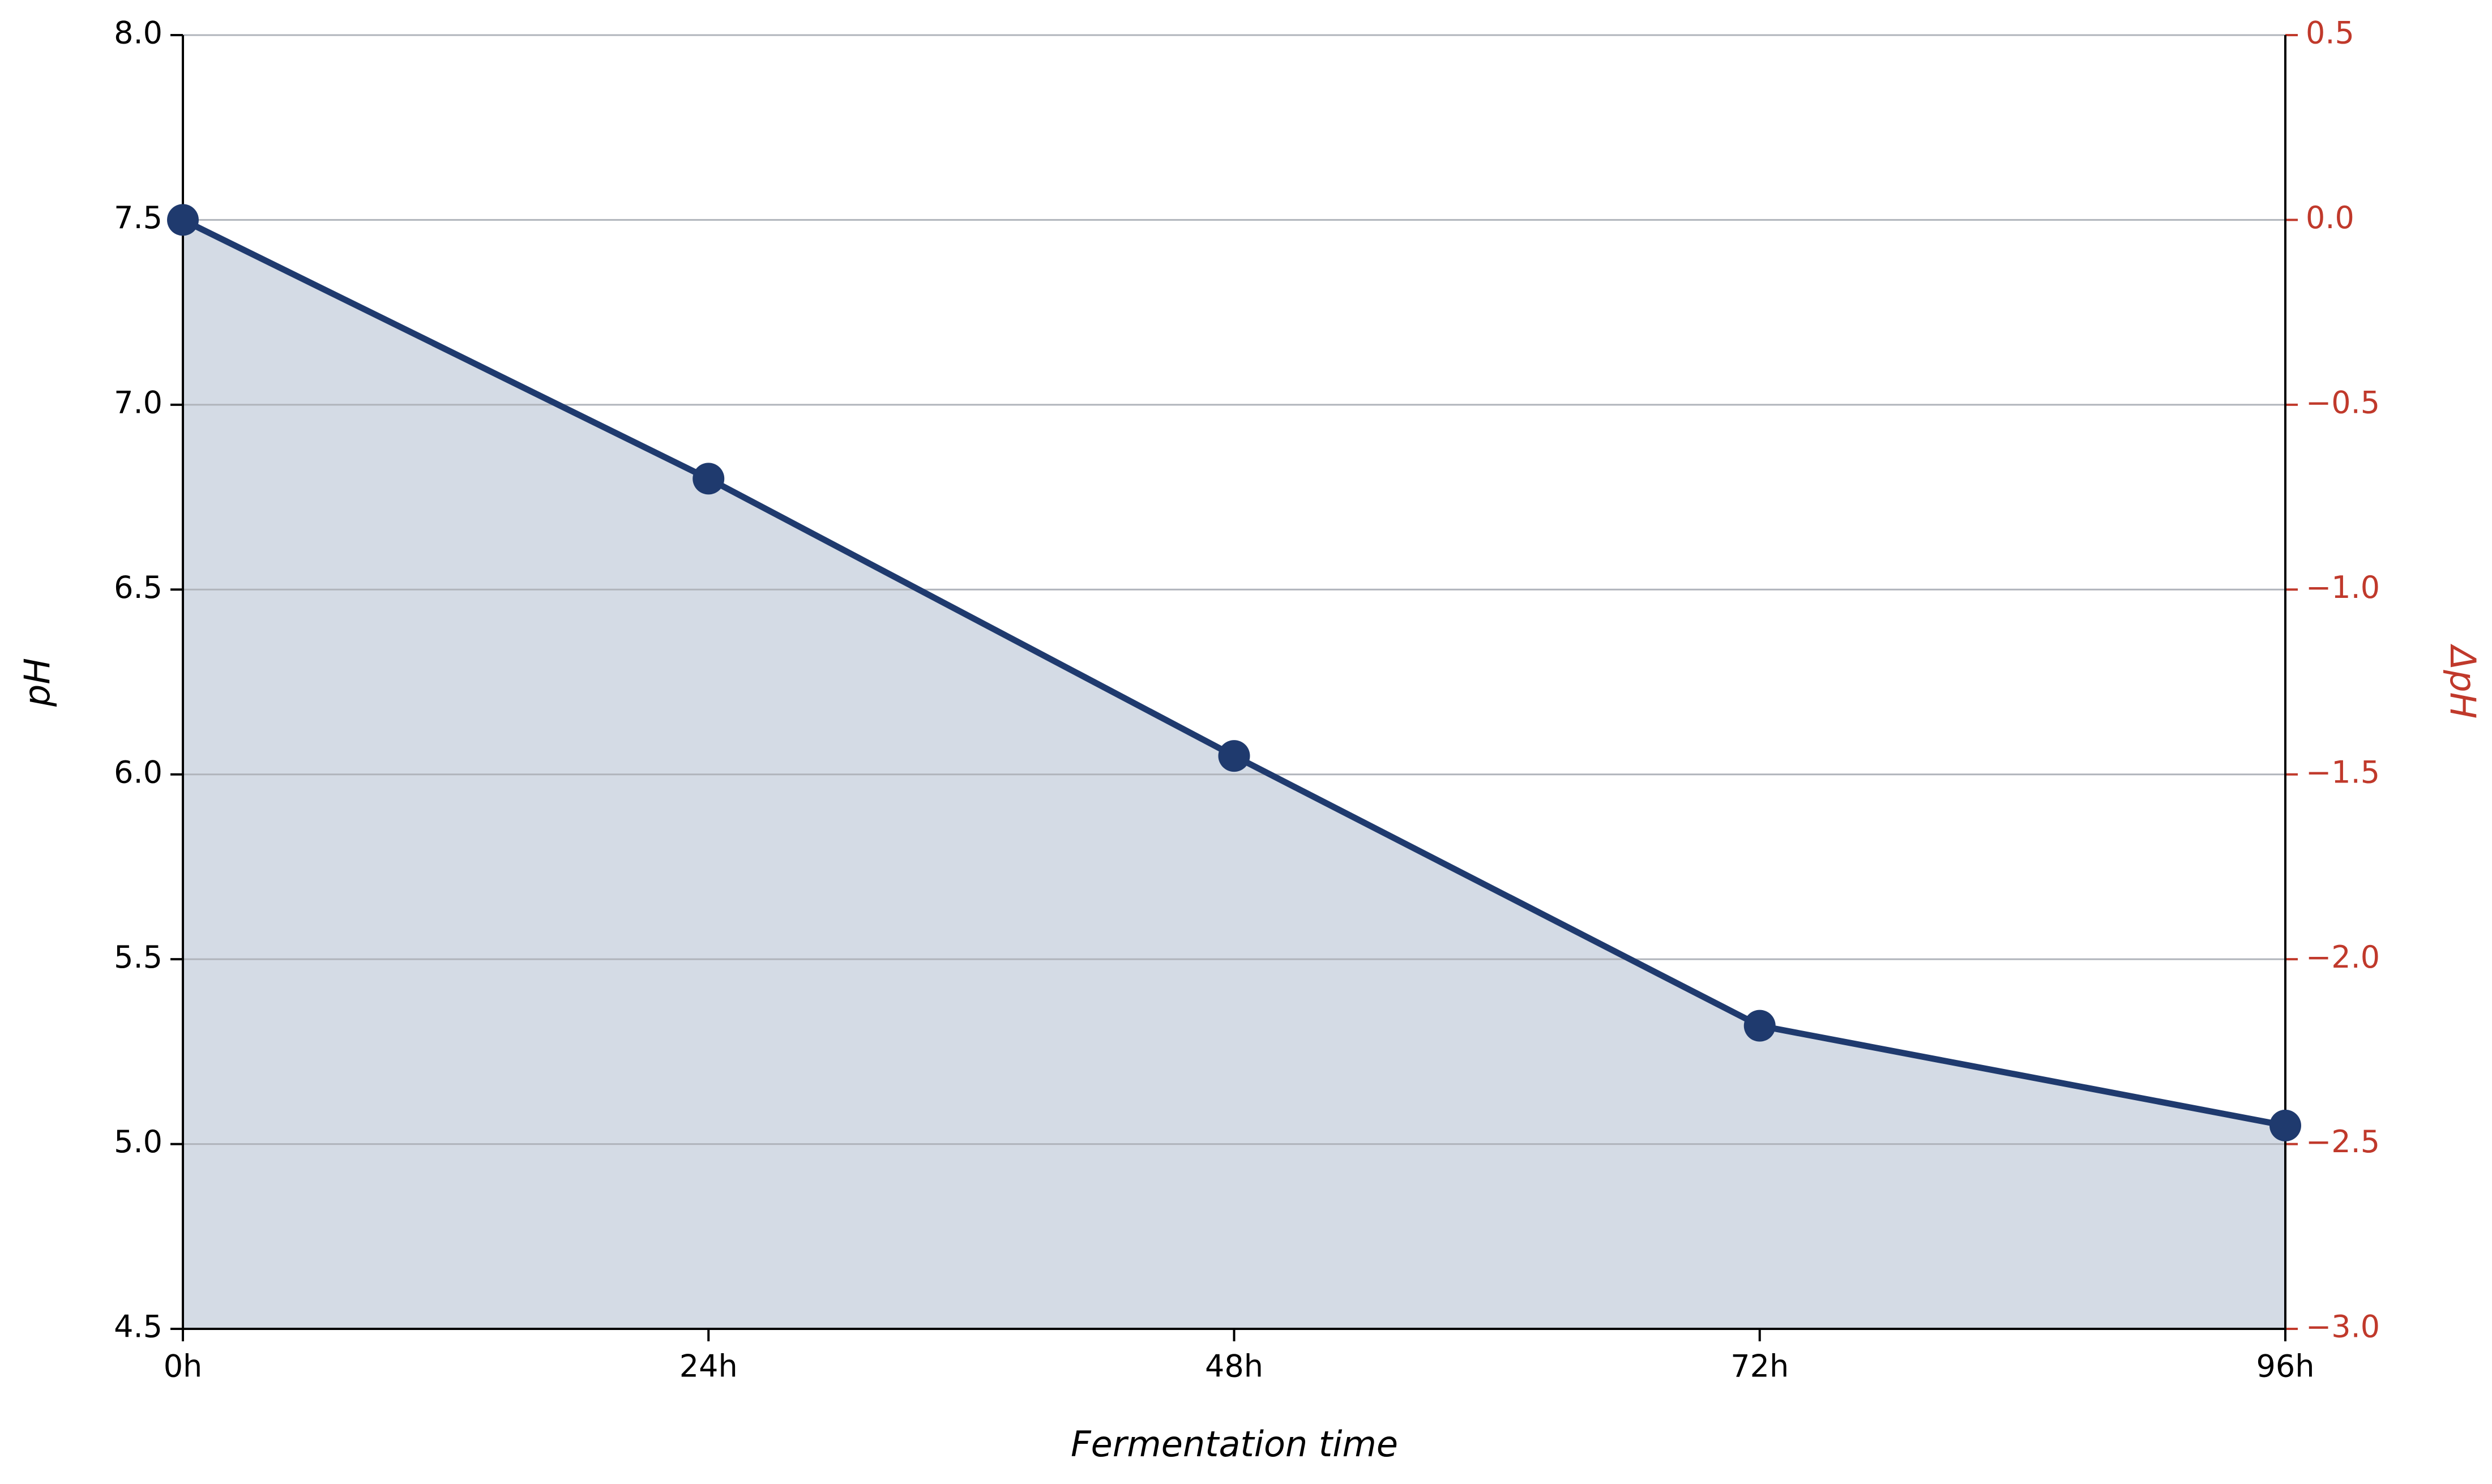 The width and height of the screenshot is (2492, 1484). I want to click on y2-axis-title: ΔpH, so click(2463, 681).